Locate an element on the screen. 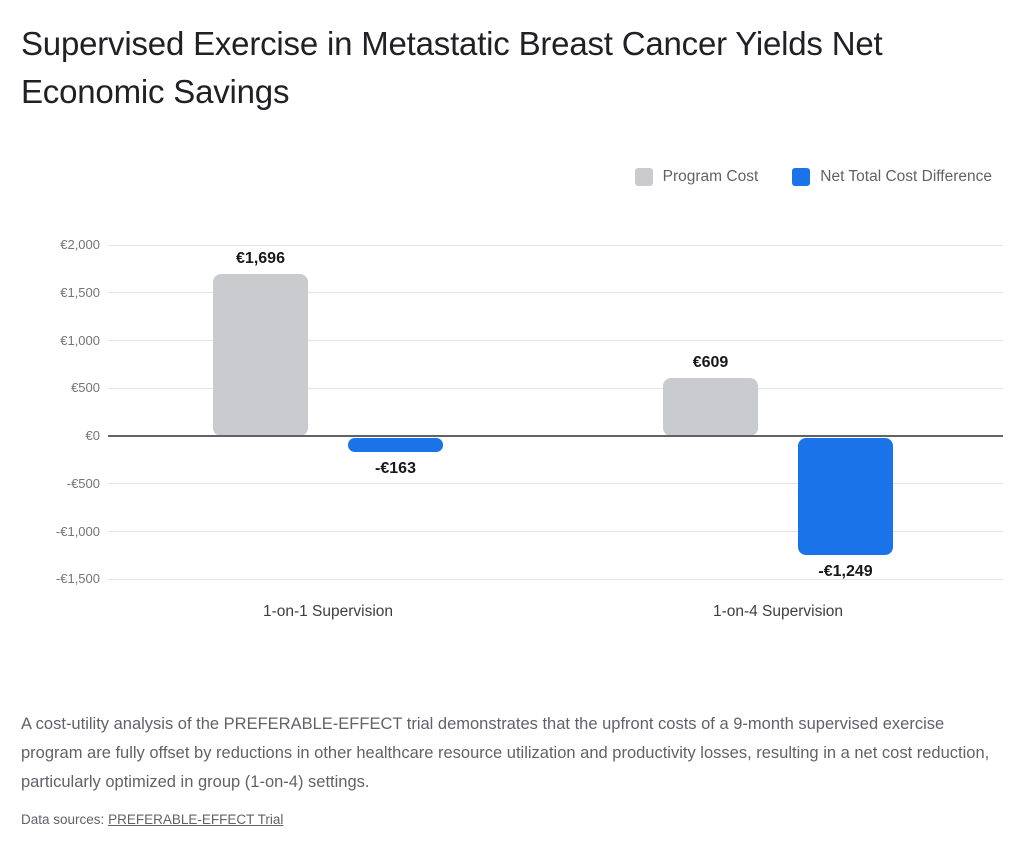 The image size is (1024, 854). data-sources: Data sources: PREFERABLE-EFFECT Trial is located at coordinates (152, 819).